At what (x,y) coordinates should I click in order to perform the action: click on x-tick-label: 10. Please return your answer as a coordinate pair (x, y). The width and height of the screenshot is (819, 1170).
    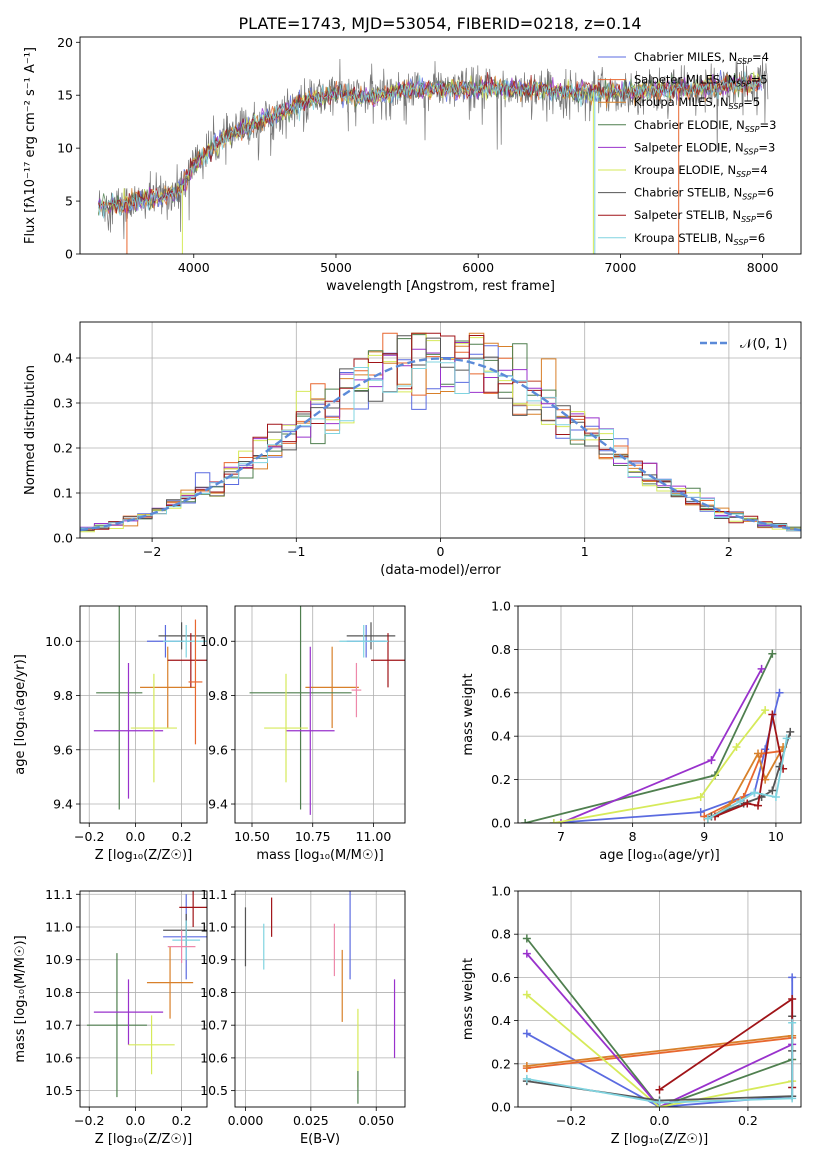
    Looking at the image, I should click on (776, 836).